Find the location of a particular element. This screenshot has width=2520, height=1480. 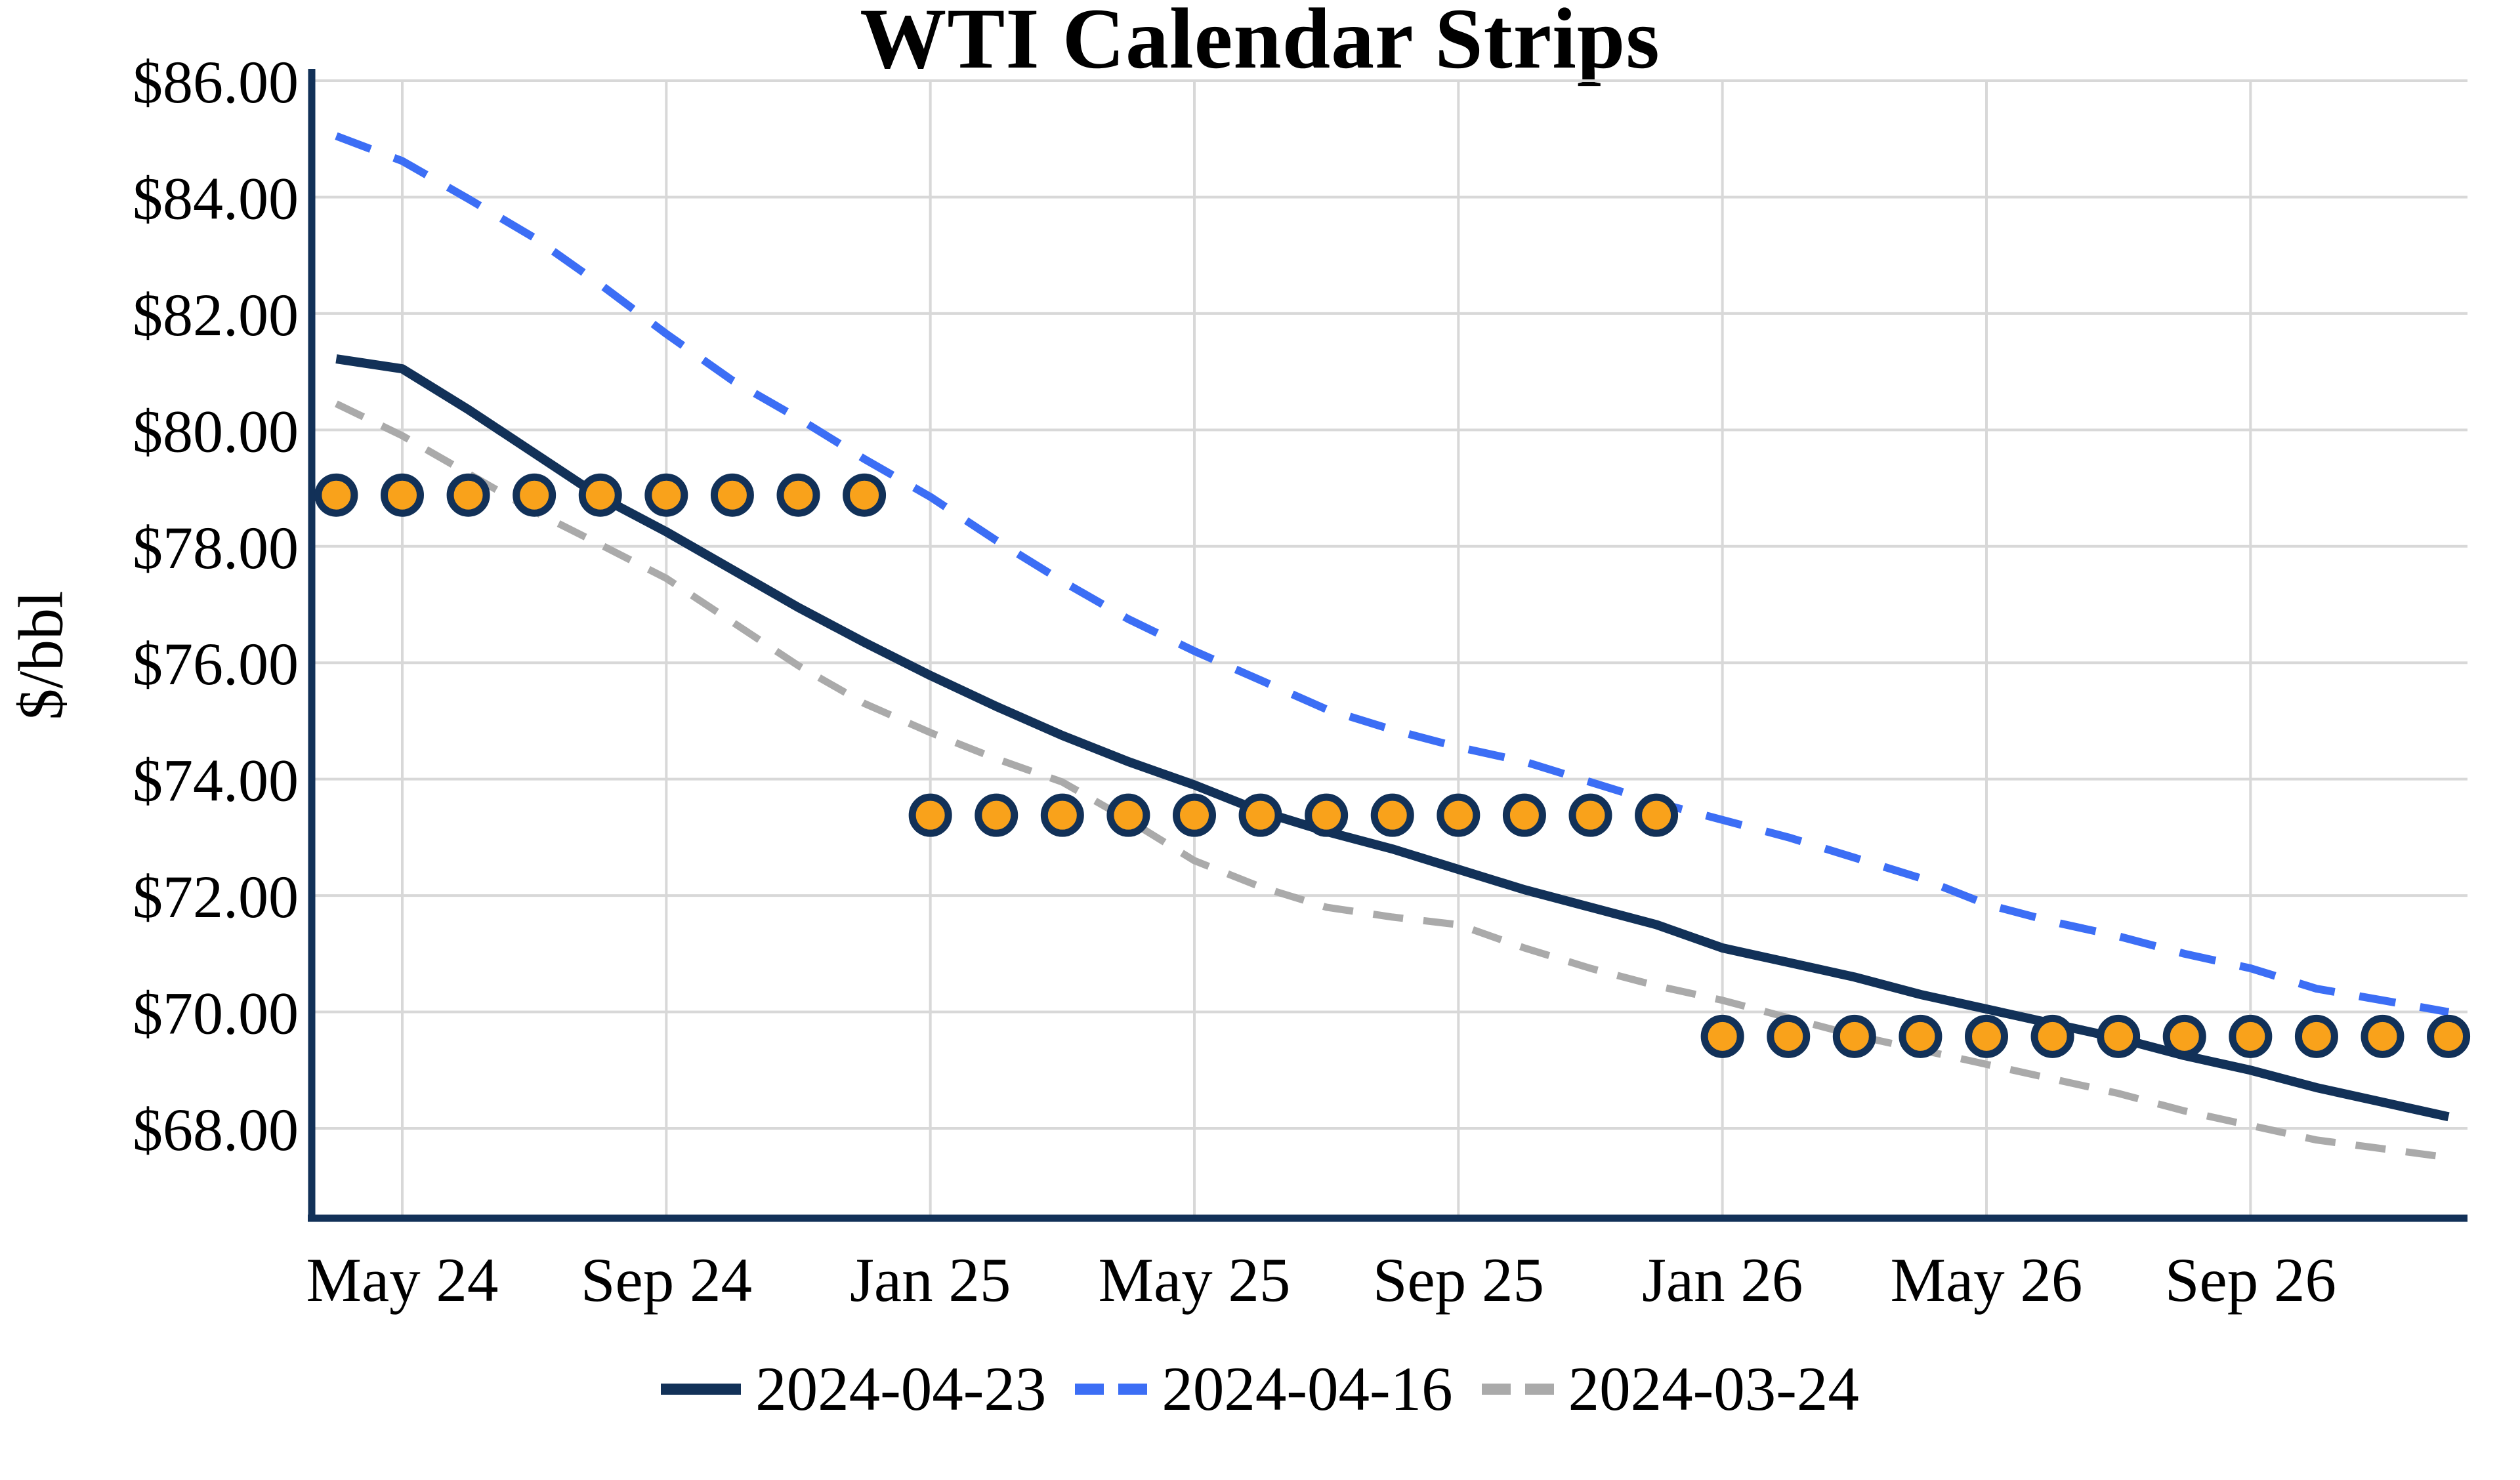

solid-line-swatch-icon is located at coordinates (701, 1389).